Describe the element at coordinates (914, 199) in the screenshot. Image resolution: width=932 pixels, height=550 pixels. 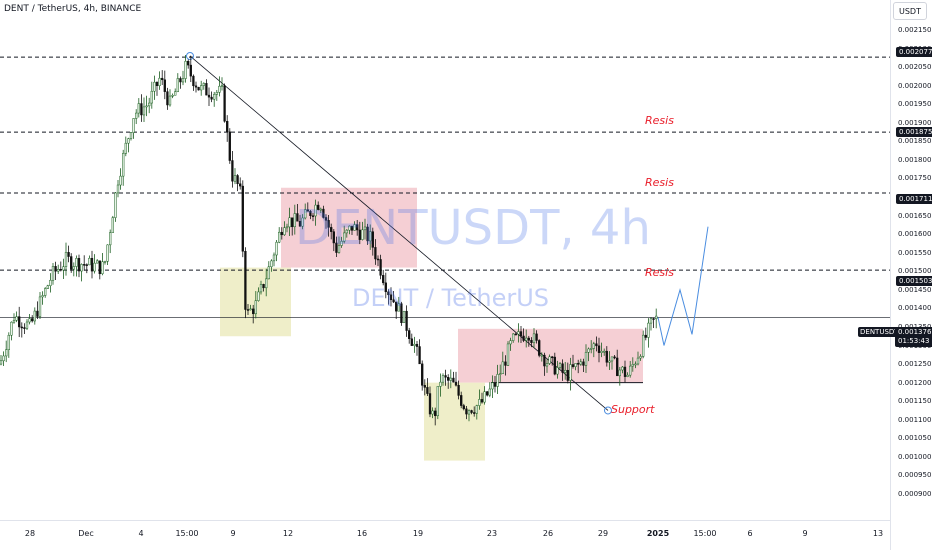
I see `level-badge-2: 0.001711` at that location.